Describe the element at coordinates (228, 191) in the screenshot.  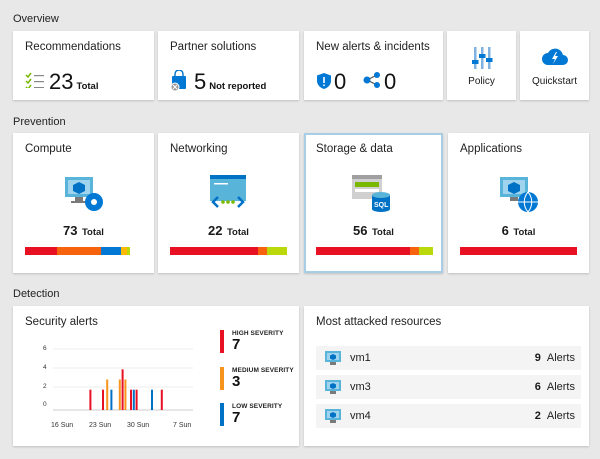
I see `network-endpoint-icon` at that location.